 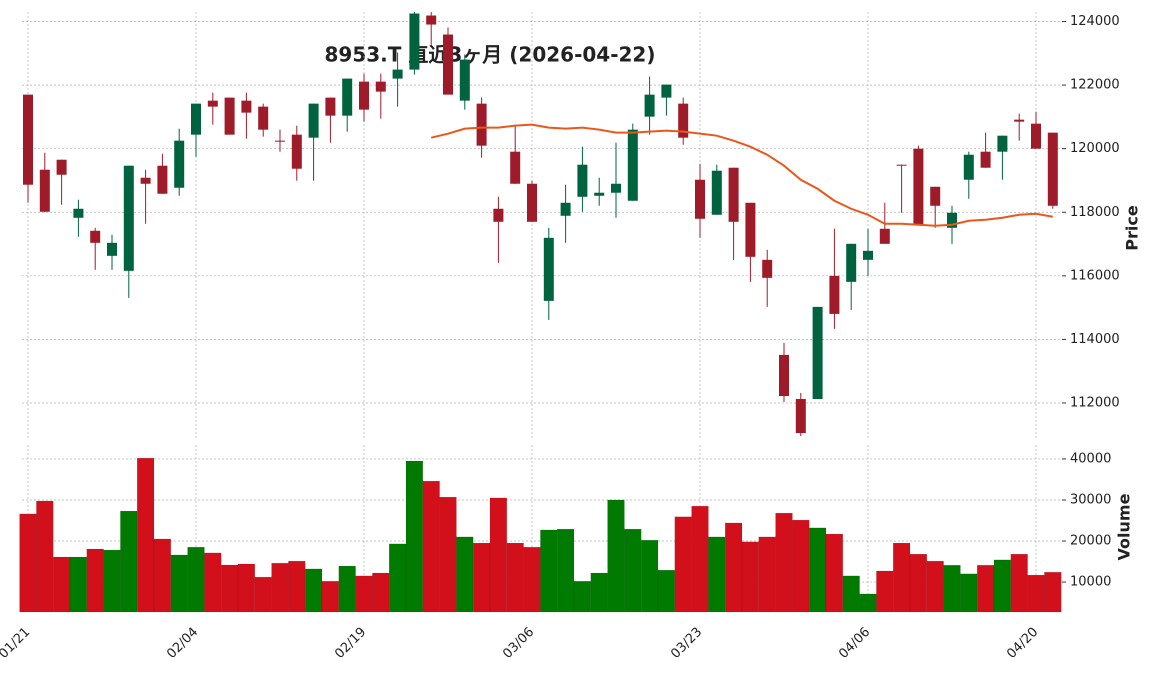 I want to click on y2-tick-label: 10000, so click(x=1090, y=582).